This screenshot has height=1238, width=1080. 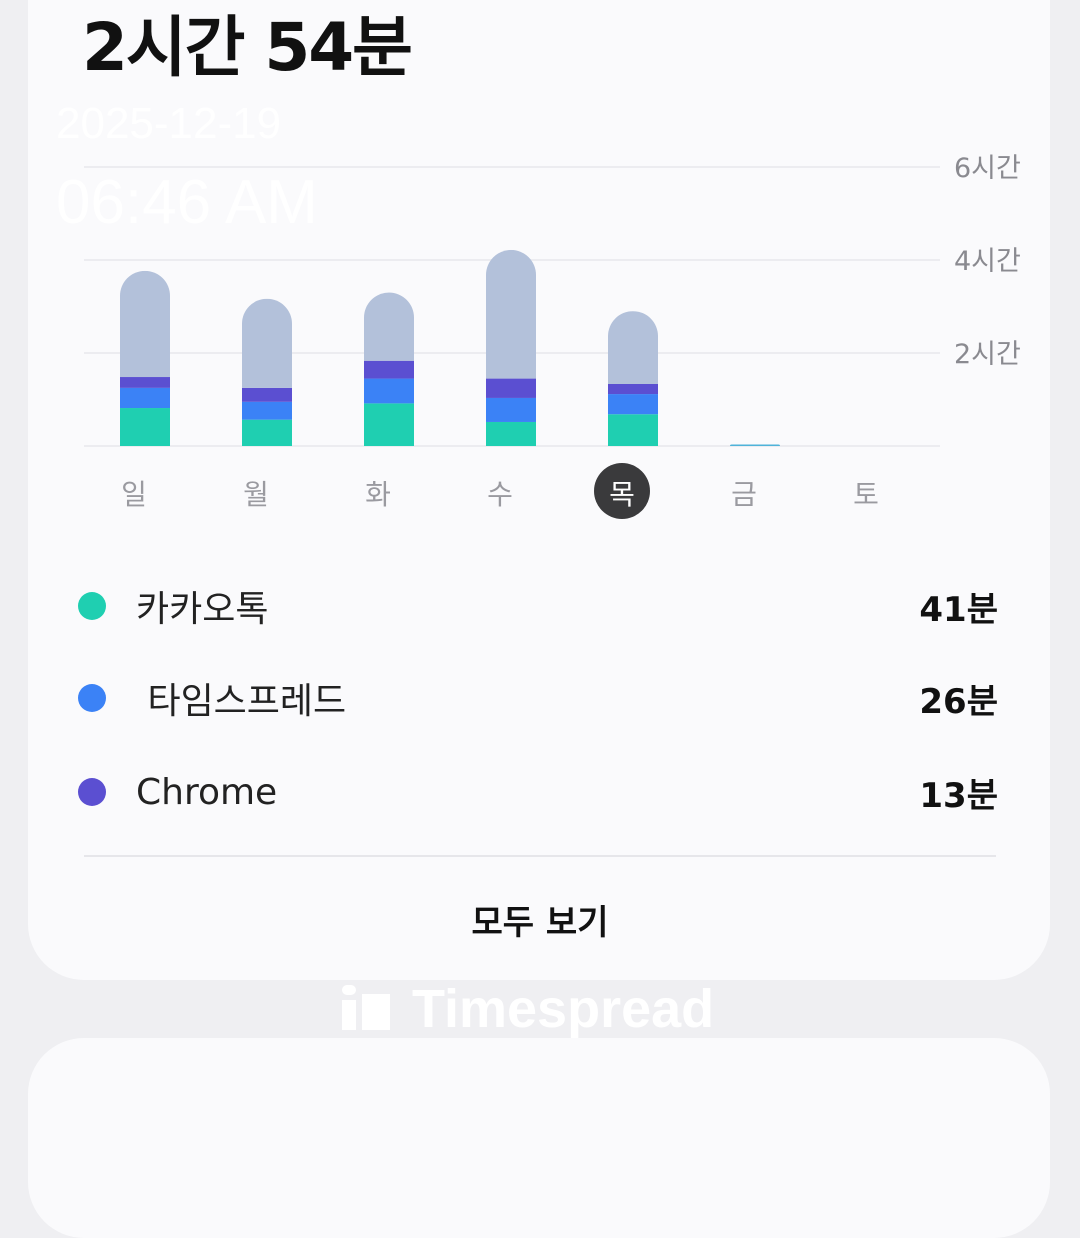 I want to click on bar-일, so click(x=145, y=358).